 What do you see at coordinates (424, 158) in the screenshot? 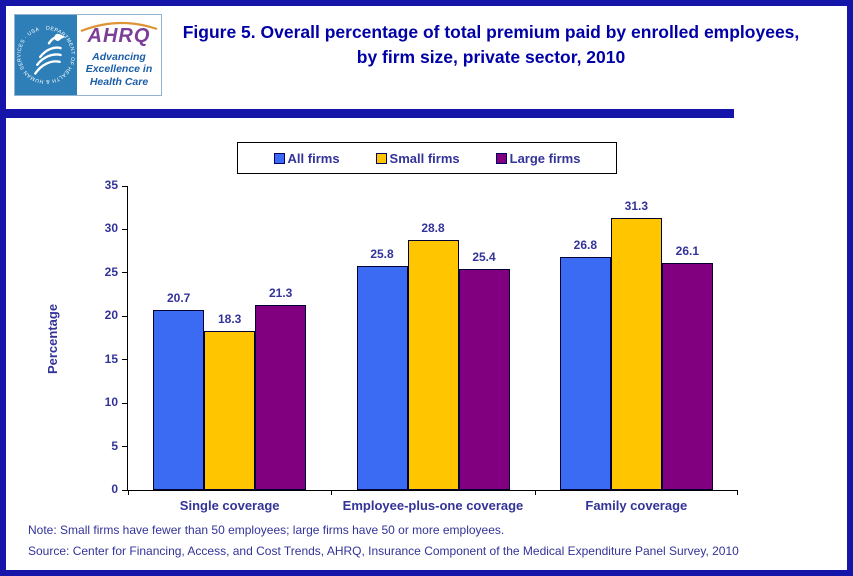
I see `legend-label: Small firms` at bounding box center [424, 158].